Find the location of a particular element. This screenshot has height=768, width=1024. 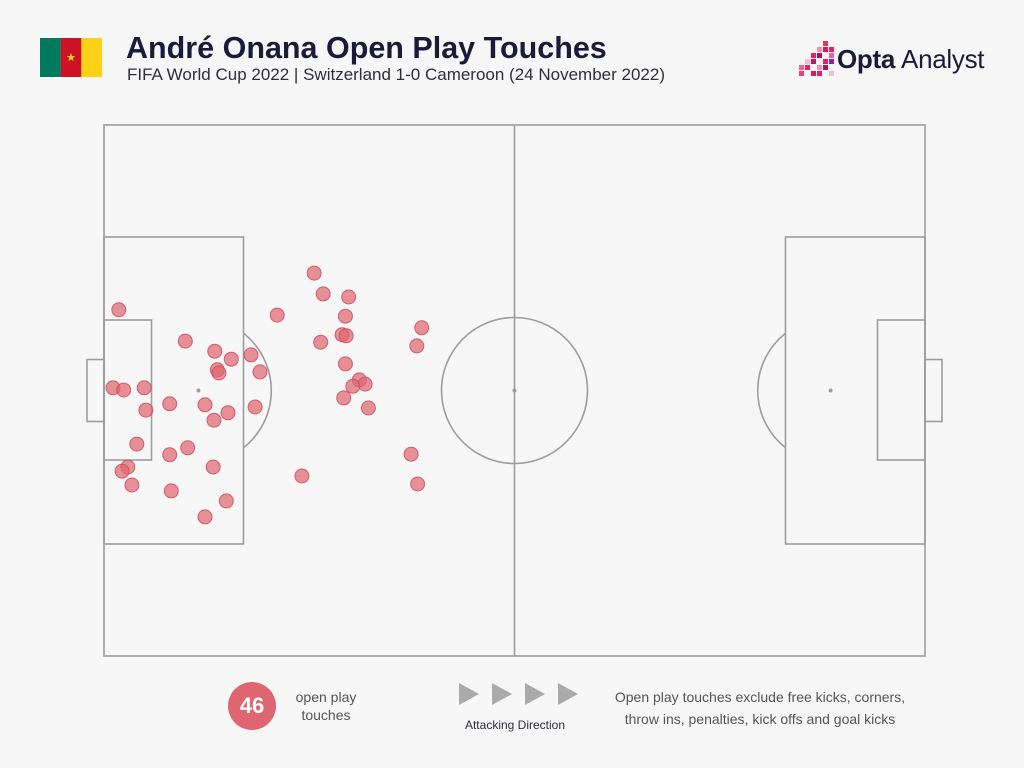

opta-pixel-logo-icon is located at coordinates (816, 58).